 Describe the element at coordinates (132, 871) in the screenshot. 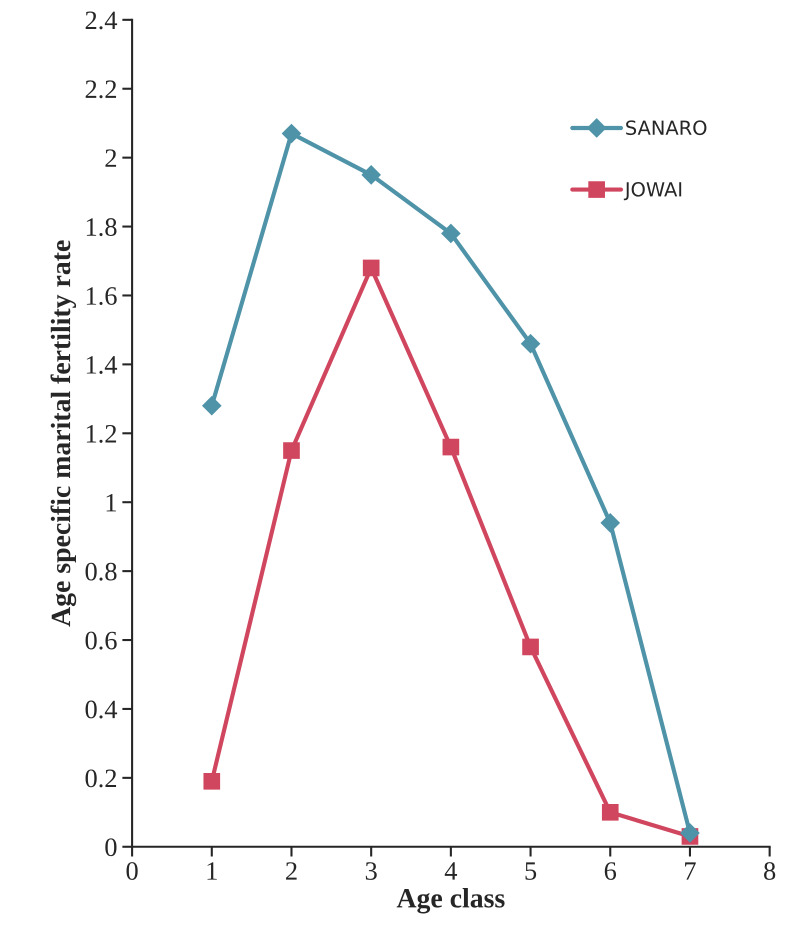

I see `x-tick-label: 0` at that location.